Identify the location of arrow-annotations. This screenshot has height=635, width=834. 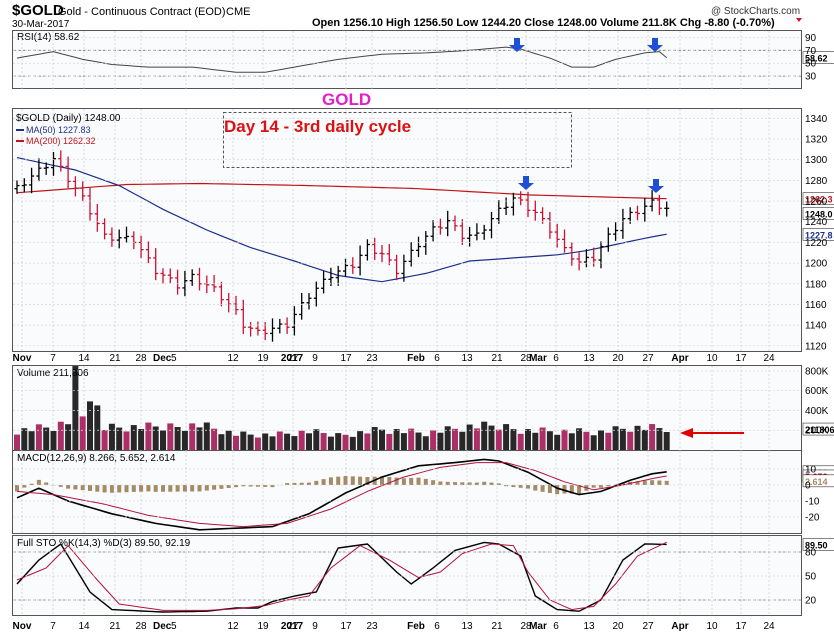
(586, 115).